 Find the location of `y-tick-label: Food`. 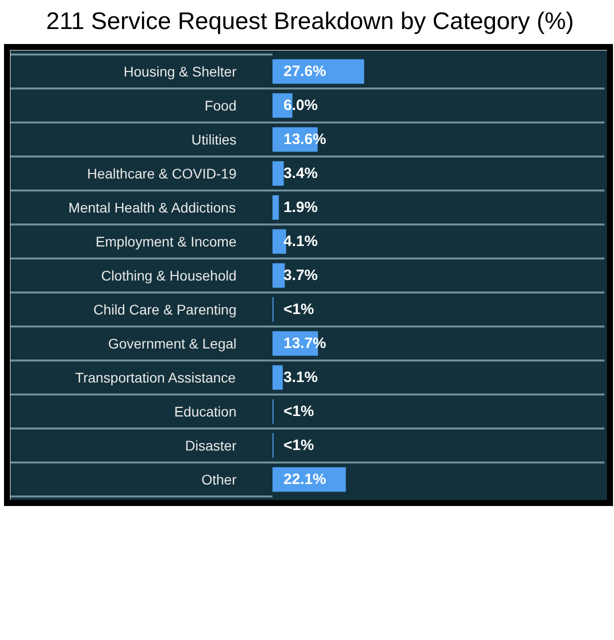

y-tick-label: Food is located at coordinates (220, 106).